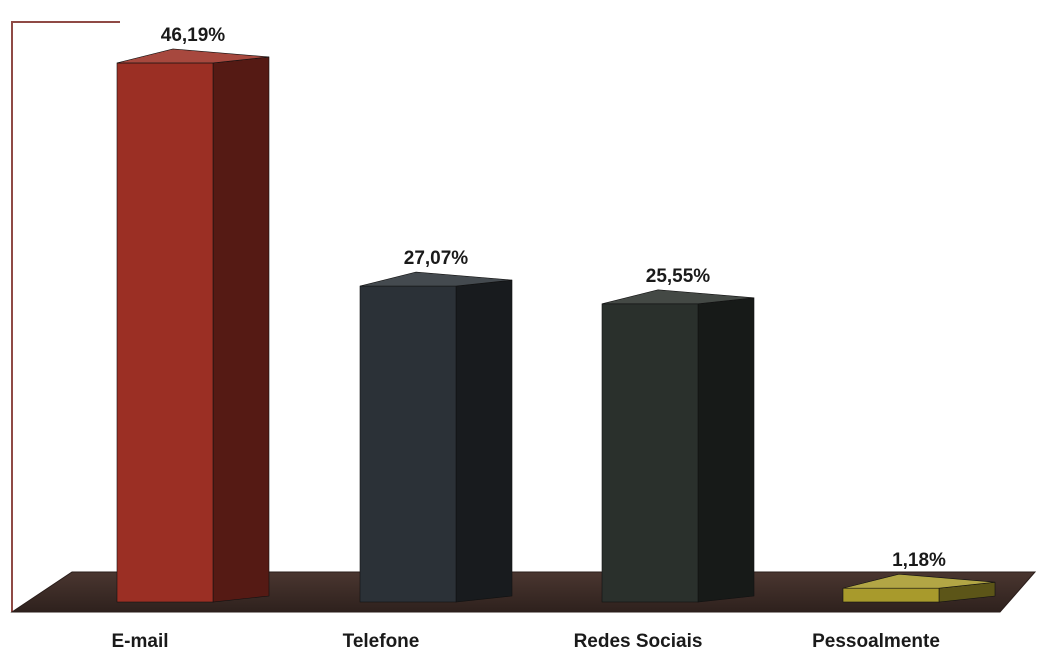 The image size is (1039, 655). Describe the element at coordinates (65, 316) in the screenshot. I see `chart-back-wall` at that location.